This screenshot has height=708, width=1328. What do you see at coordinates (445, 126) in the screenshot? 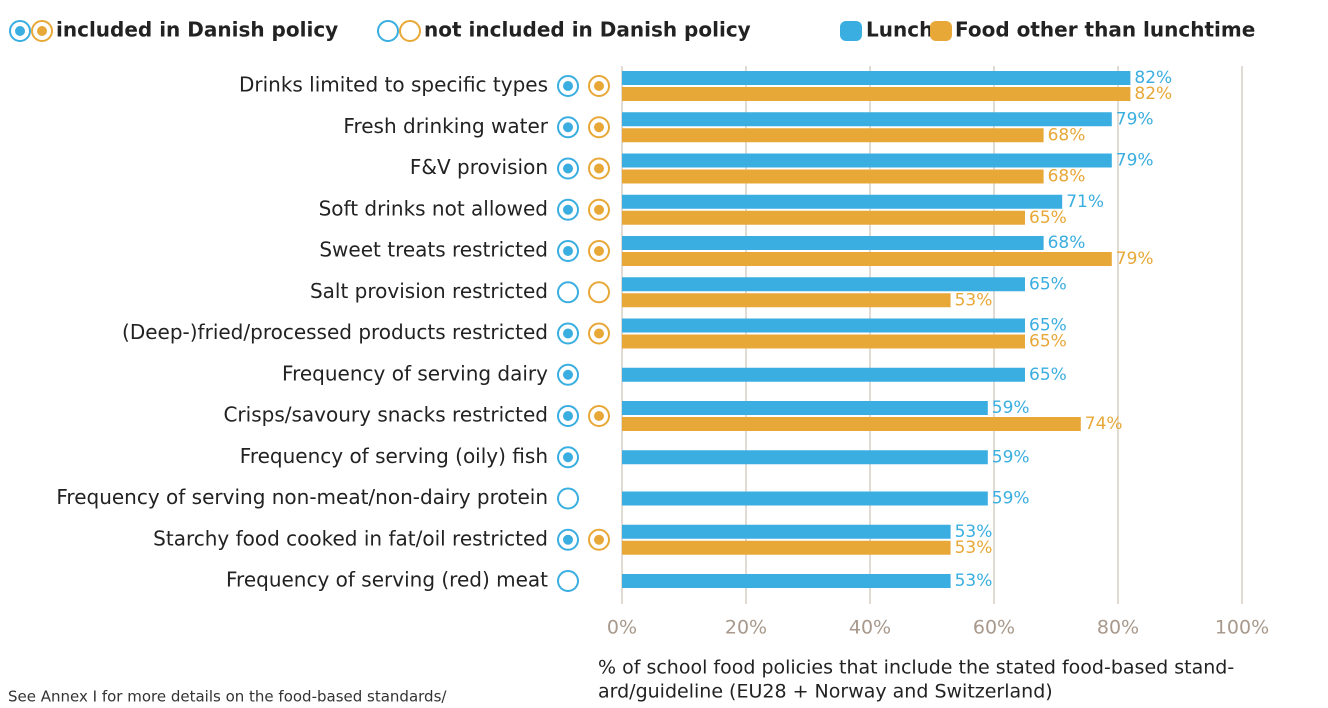
I see `category-label: Fresh drinking water` at bounding box center [445, 126].